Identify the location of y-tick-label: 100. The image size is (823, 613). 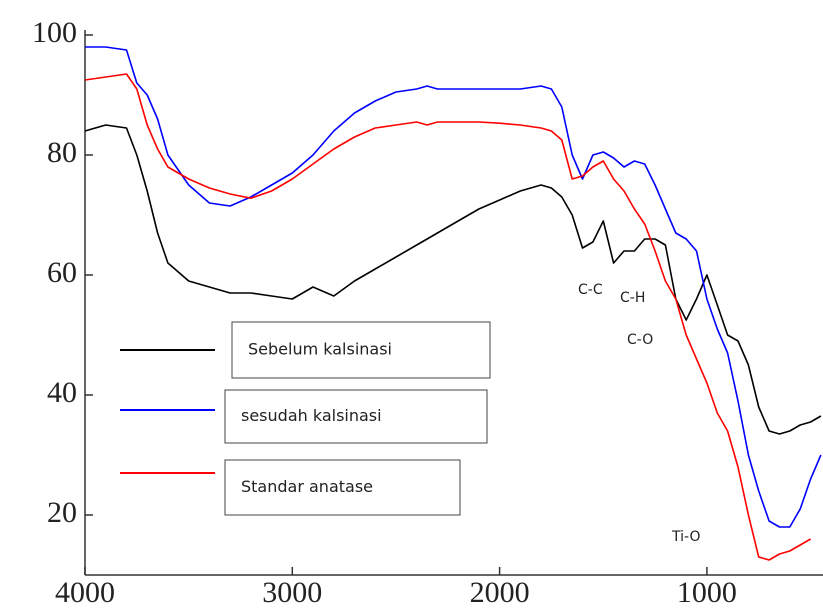
(54, 32).